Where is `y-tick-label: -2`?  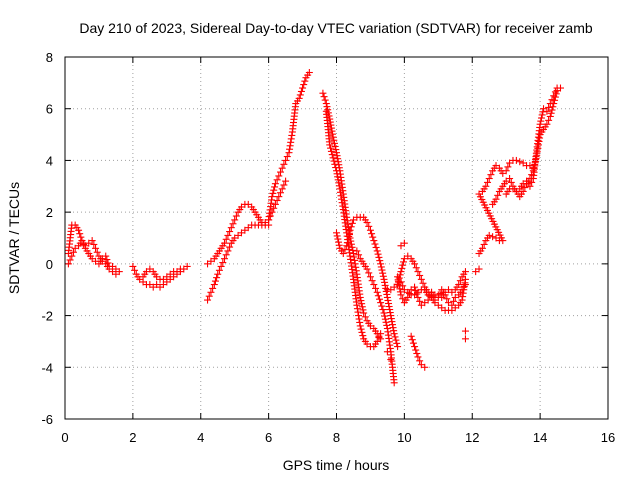 y-tick-label: -2 is located at coordinates (47, 316).